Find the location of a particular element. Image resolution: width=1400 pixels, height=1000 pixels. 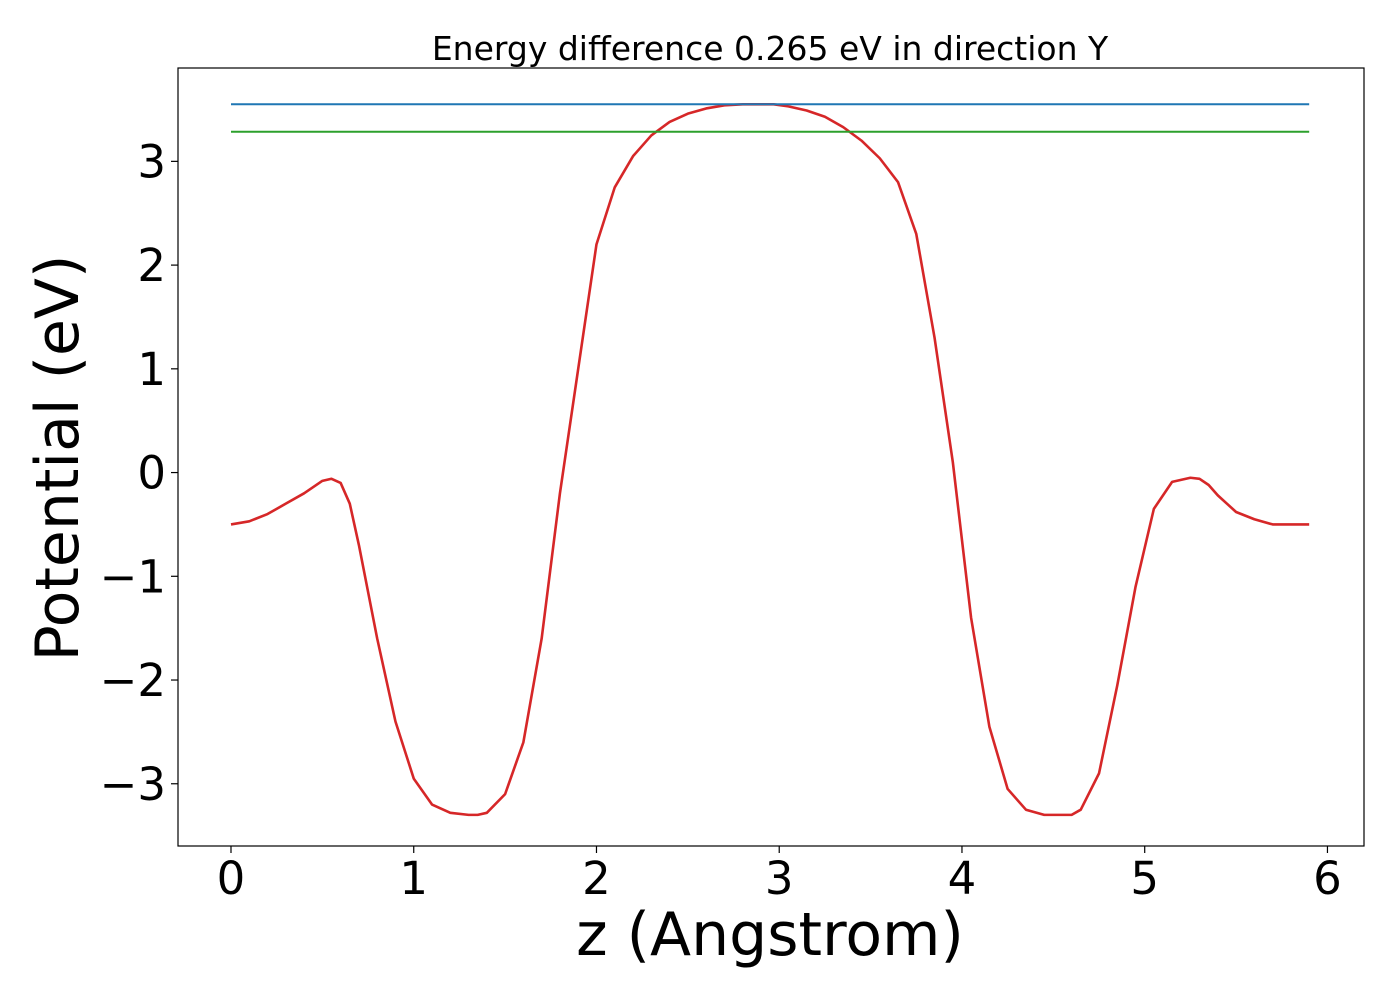

x-tick-label: 0 is located at coordinates (231, 878).